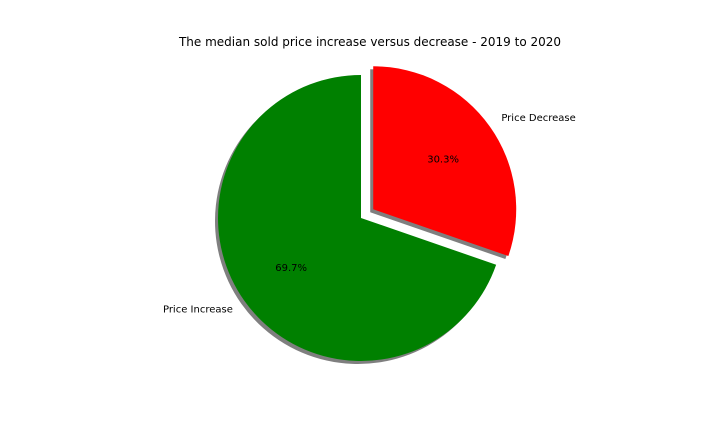 The image size is (720, 432). Describe the element at coordinates (291, 268) in the screenshot. I see `pct-label-price-increase: 69.7%` at that location.